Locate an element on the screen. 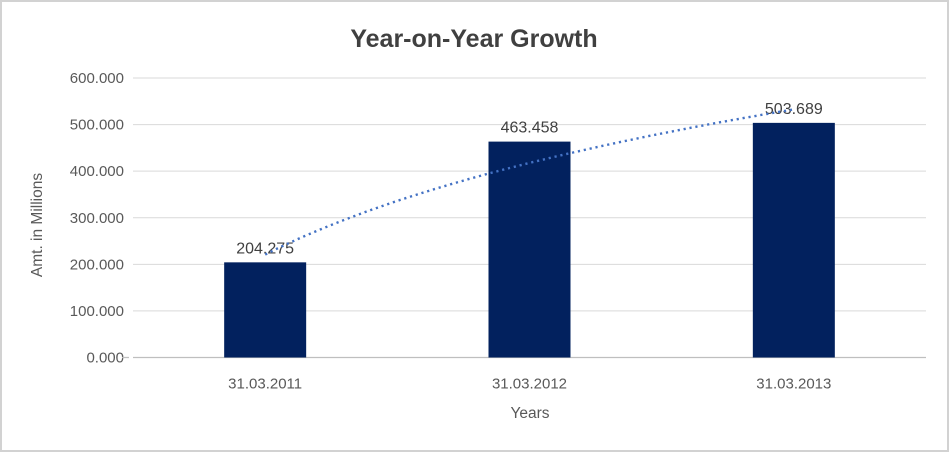 This screenshot has height=452, width=949. chart-title: Year-on-Year Growth is located at coordinates (473, 39).